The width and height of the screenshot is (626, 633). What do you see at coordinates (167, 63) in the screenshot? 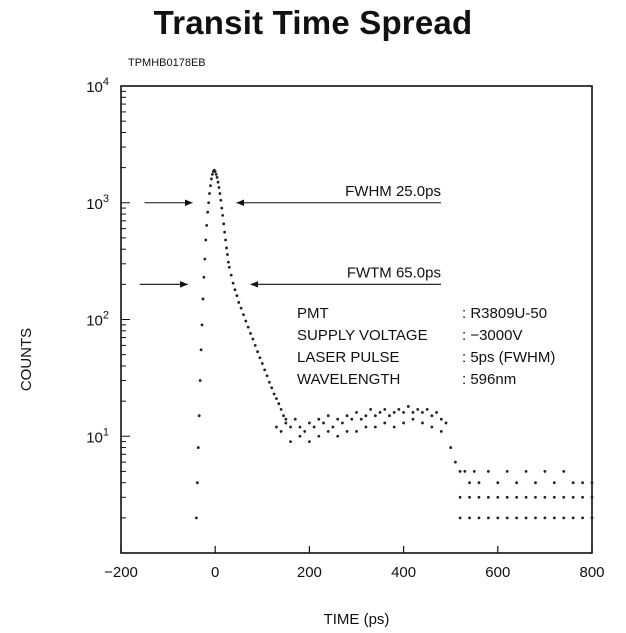
I see `figure-code: TPMHB0178EB` at bounding box center [167, 63].